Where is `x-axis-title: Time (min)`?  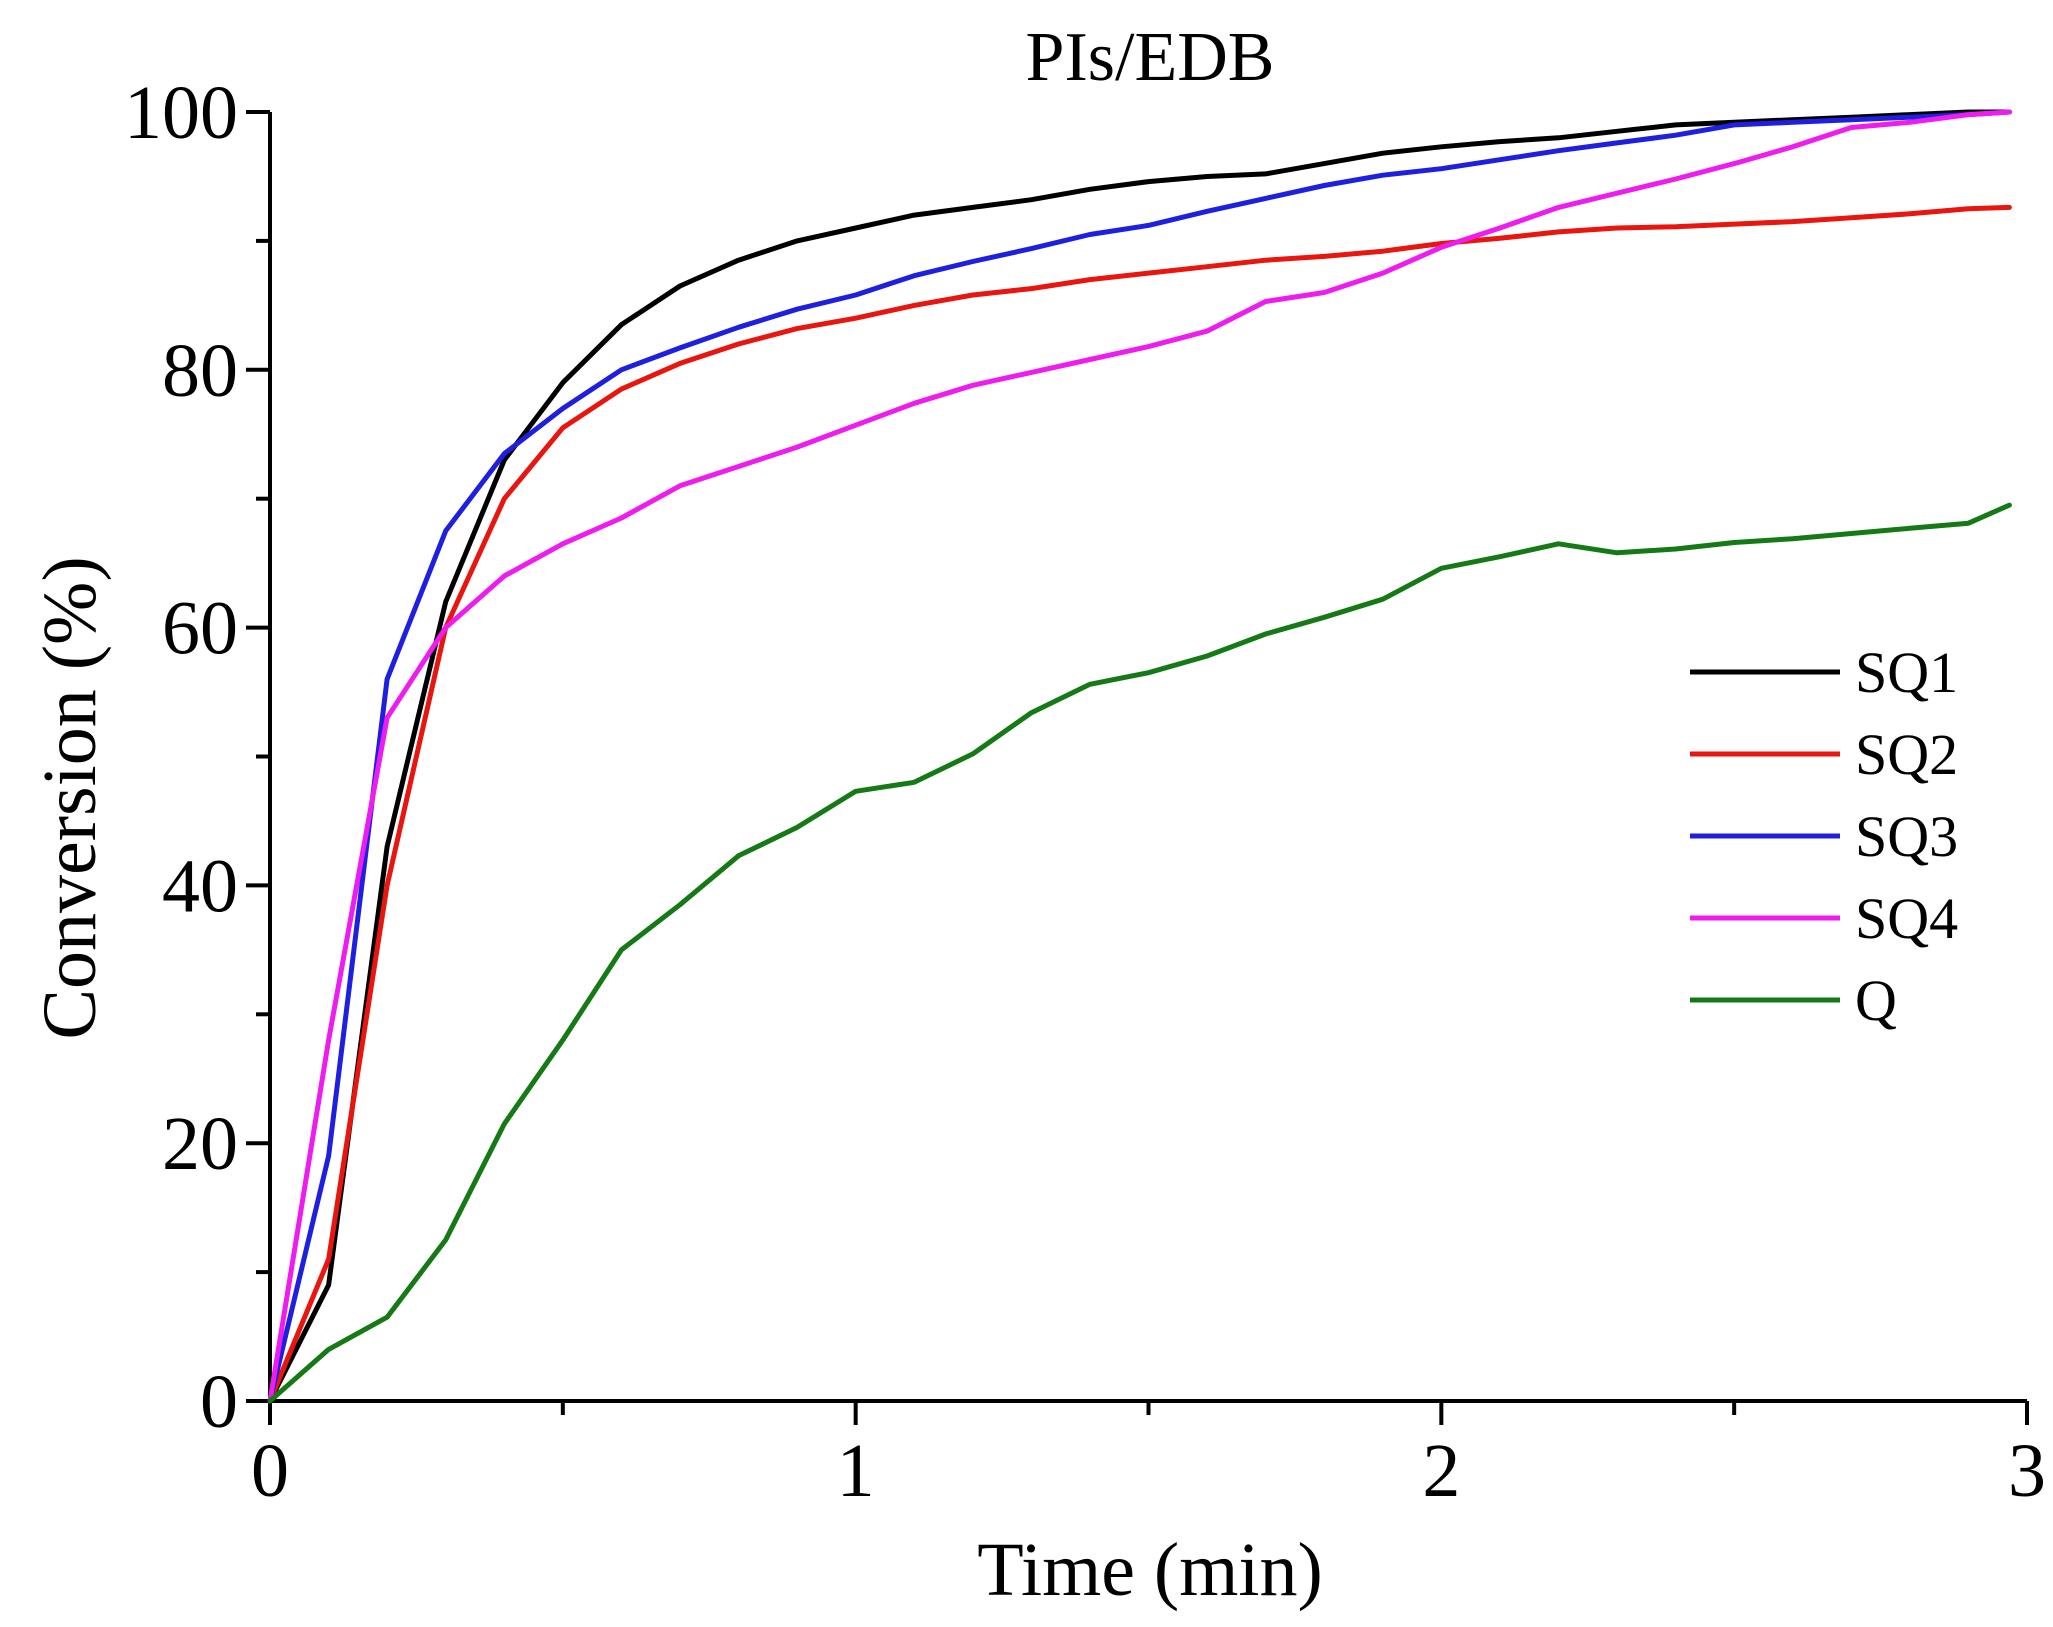 x-axis-title: Time (min) is located at coordinates (1150, 1570).